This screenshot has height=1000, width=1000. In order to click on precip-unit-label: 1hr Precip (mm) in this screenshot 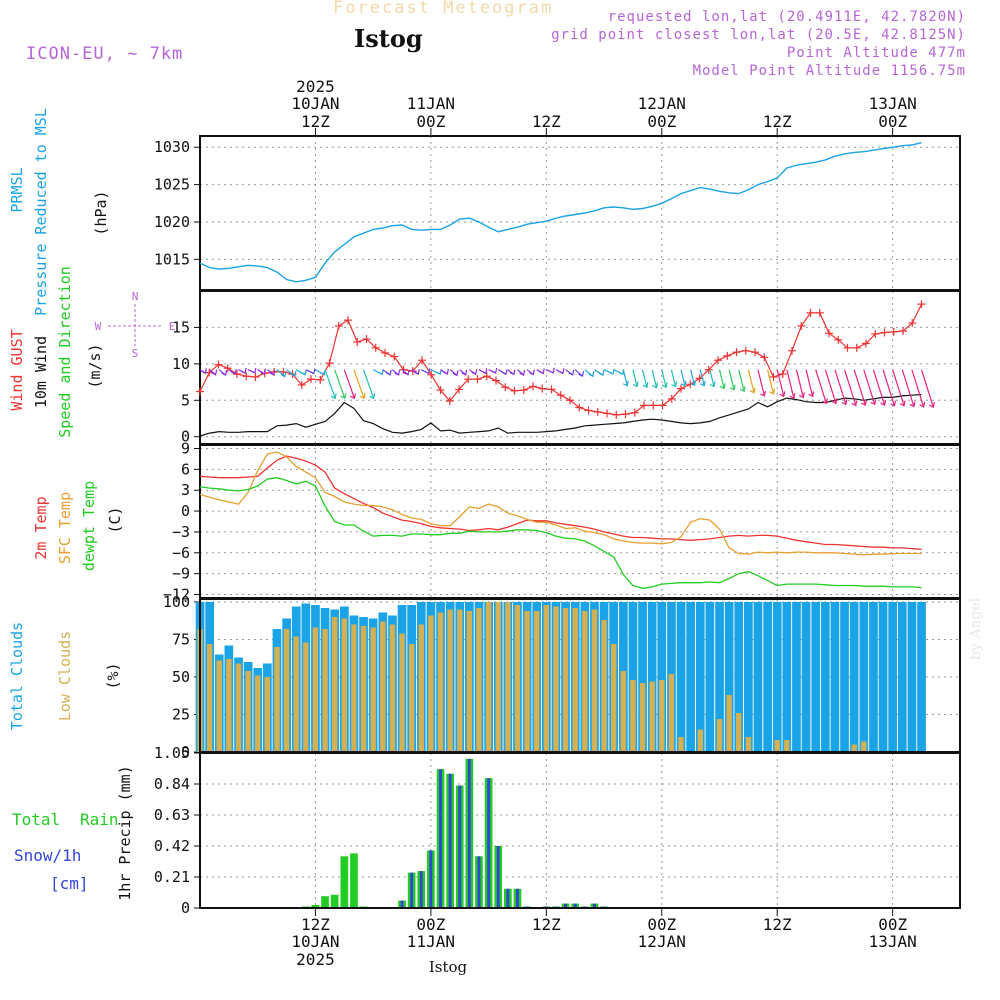, I will do `click(125, 832)`.